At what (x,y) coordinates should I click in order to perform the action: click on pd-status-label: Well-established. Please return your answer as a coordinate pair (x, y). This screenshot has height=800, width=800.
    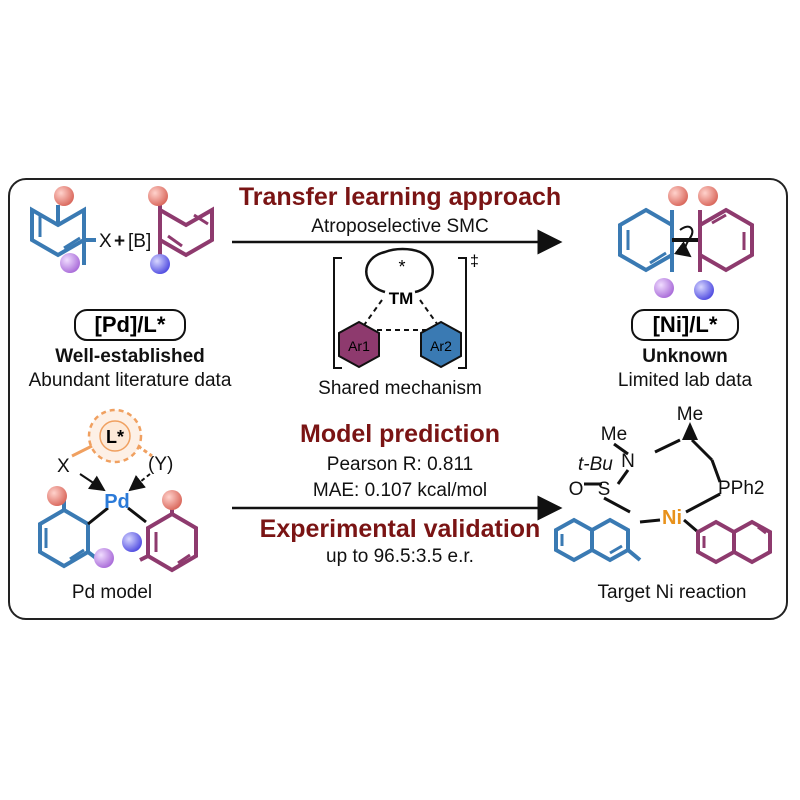
    Looking at the image, I should click on (130, 356).